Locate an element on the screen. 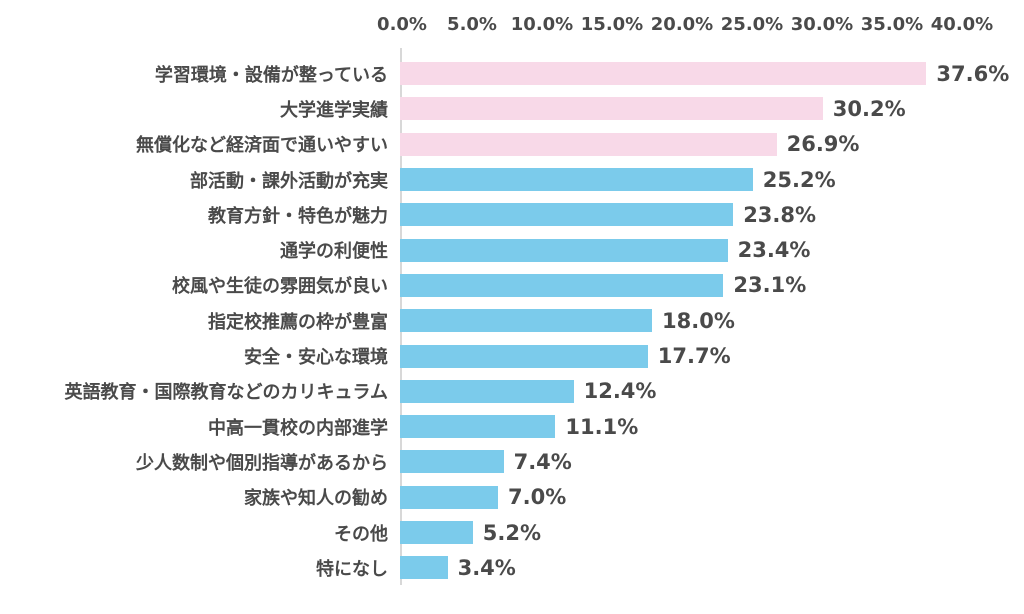  category-label: 部活動・課外活動が充実 is located at coordinates (289, 181).